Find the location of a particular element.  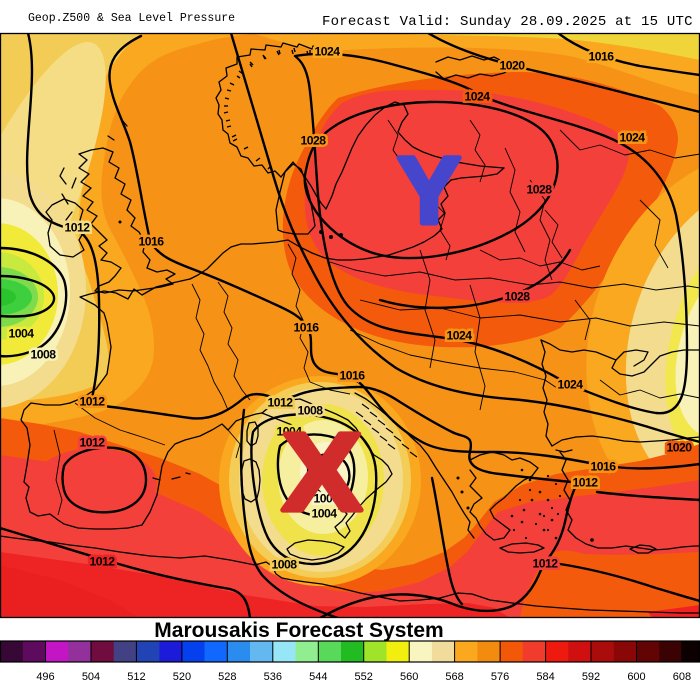

svg-text: 560 is located at coordinates (409, 677).